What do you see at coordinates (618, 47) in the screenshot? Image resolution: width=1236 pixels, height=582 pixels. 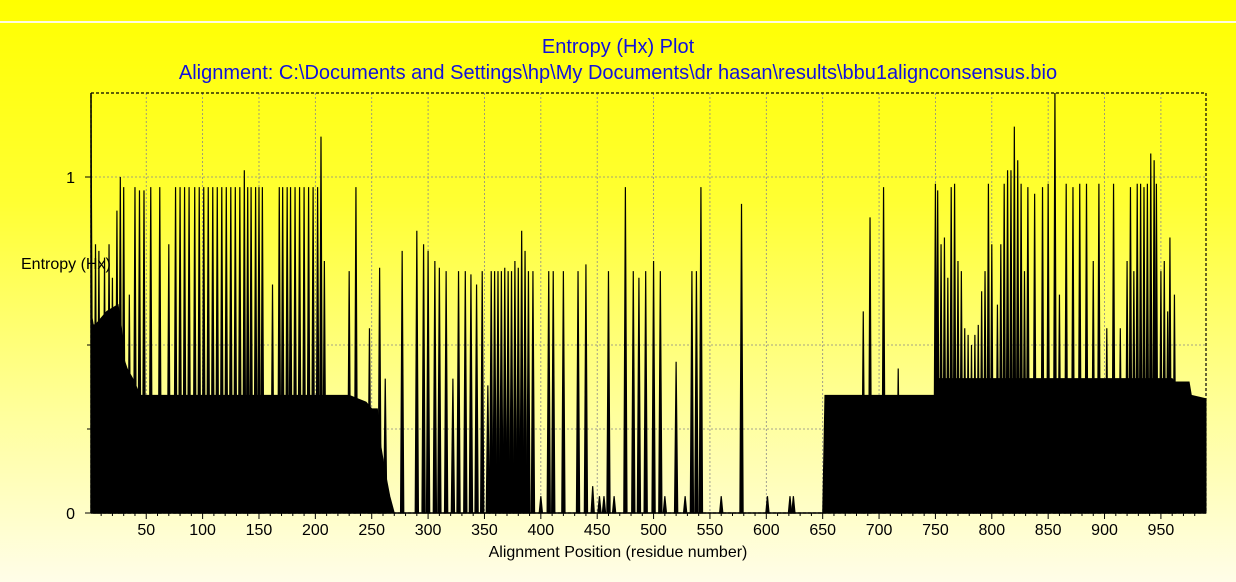 I see `chart-title: Entropy (Hx) Plot` at bounding box center [618, 47].